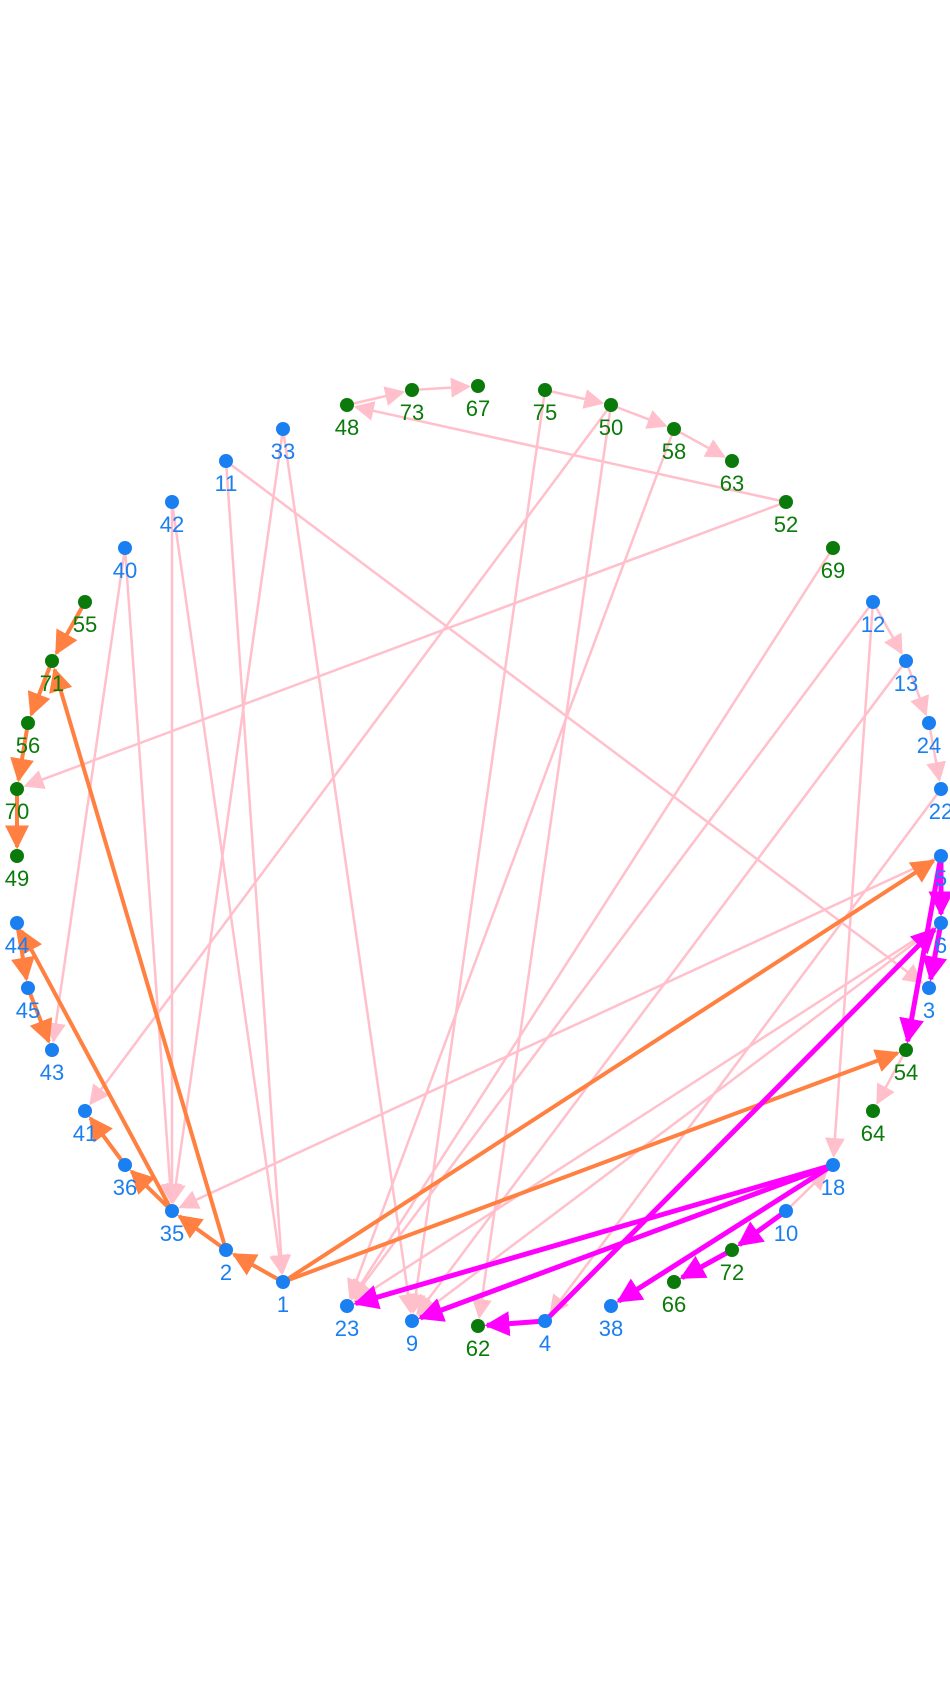 The width and height of the screenshot is (950, 1697). I want to click on node-label: 5, so click(941, 878).